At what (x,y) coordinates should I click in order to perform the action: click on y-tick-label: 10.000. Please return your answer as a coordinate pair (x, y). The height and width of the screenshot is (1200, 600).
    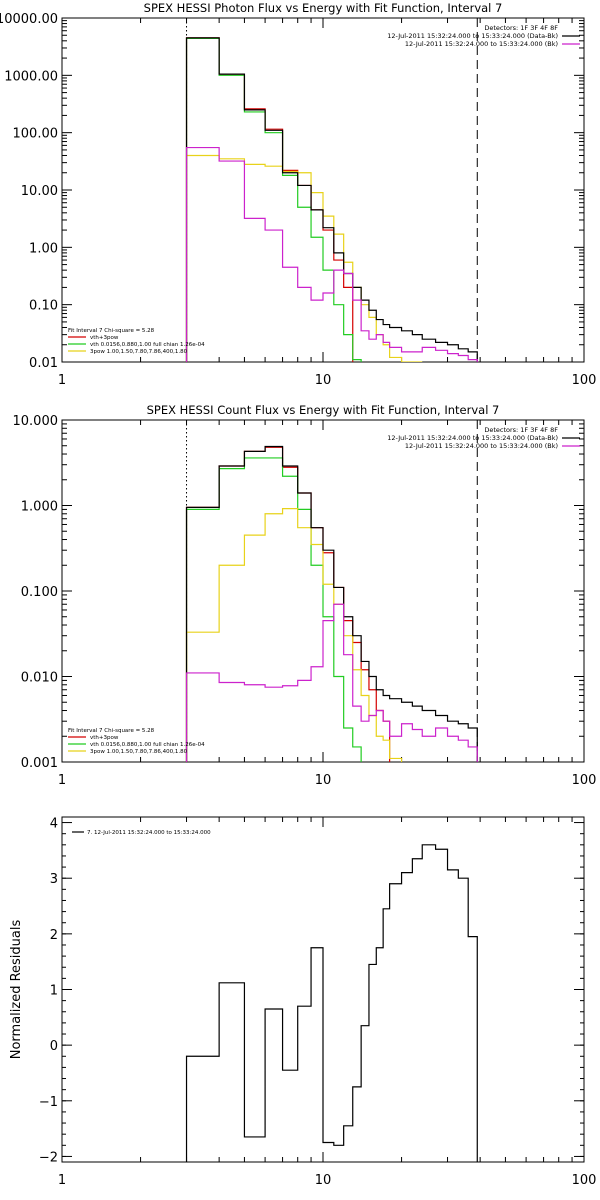
    Looking at the image, I should click on (36, 421).